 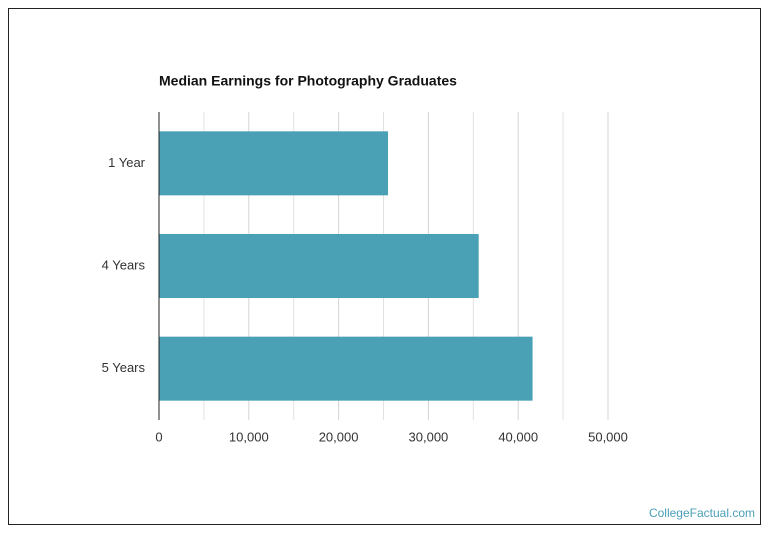 What do you see at coordinates (518, 436) in the screenshot?
I see `x-tick-label: 40,000` at bounding box center [518, 436].